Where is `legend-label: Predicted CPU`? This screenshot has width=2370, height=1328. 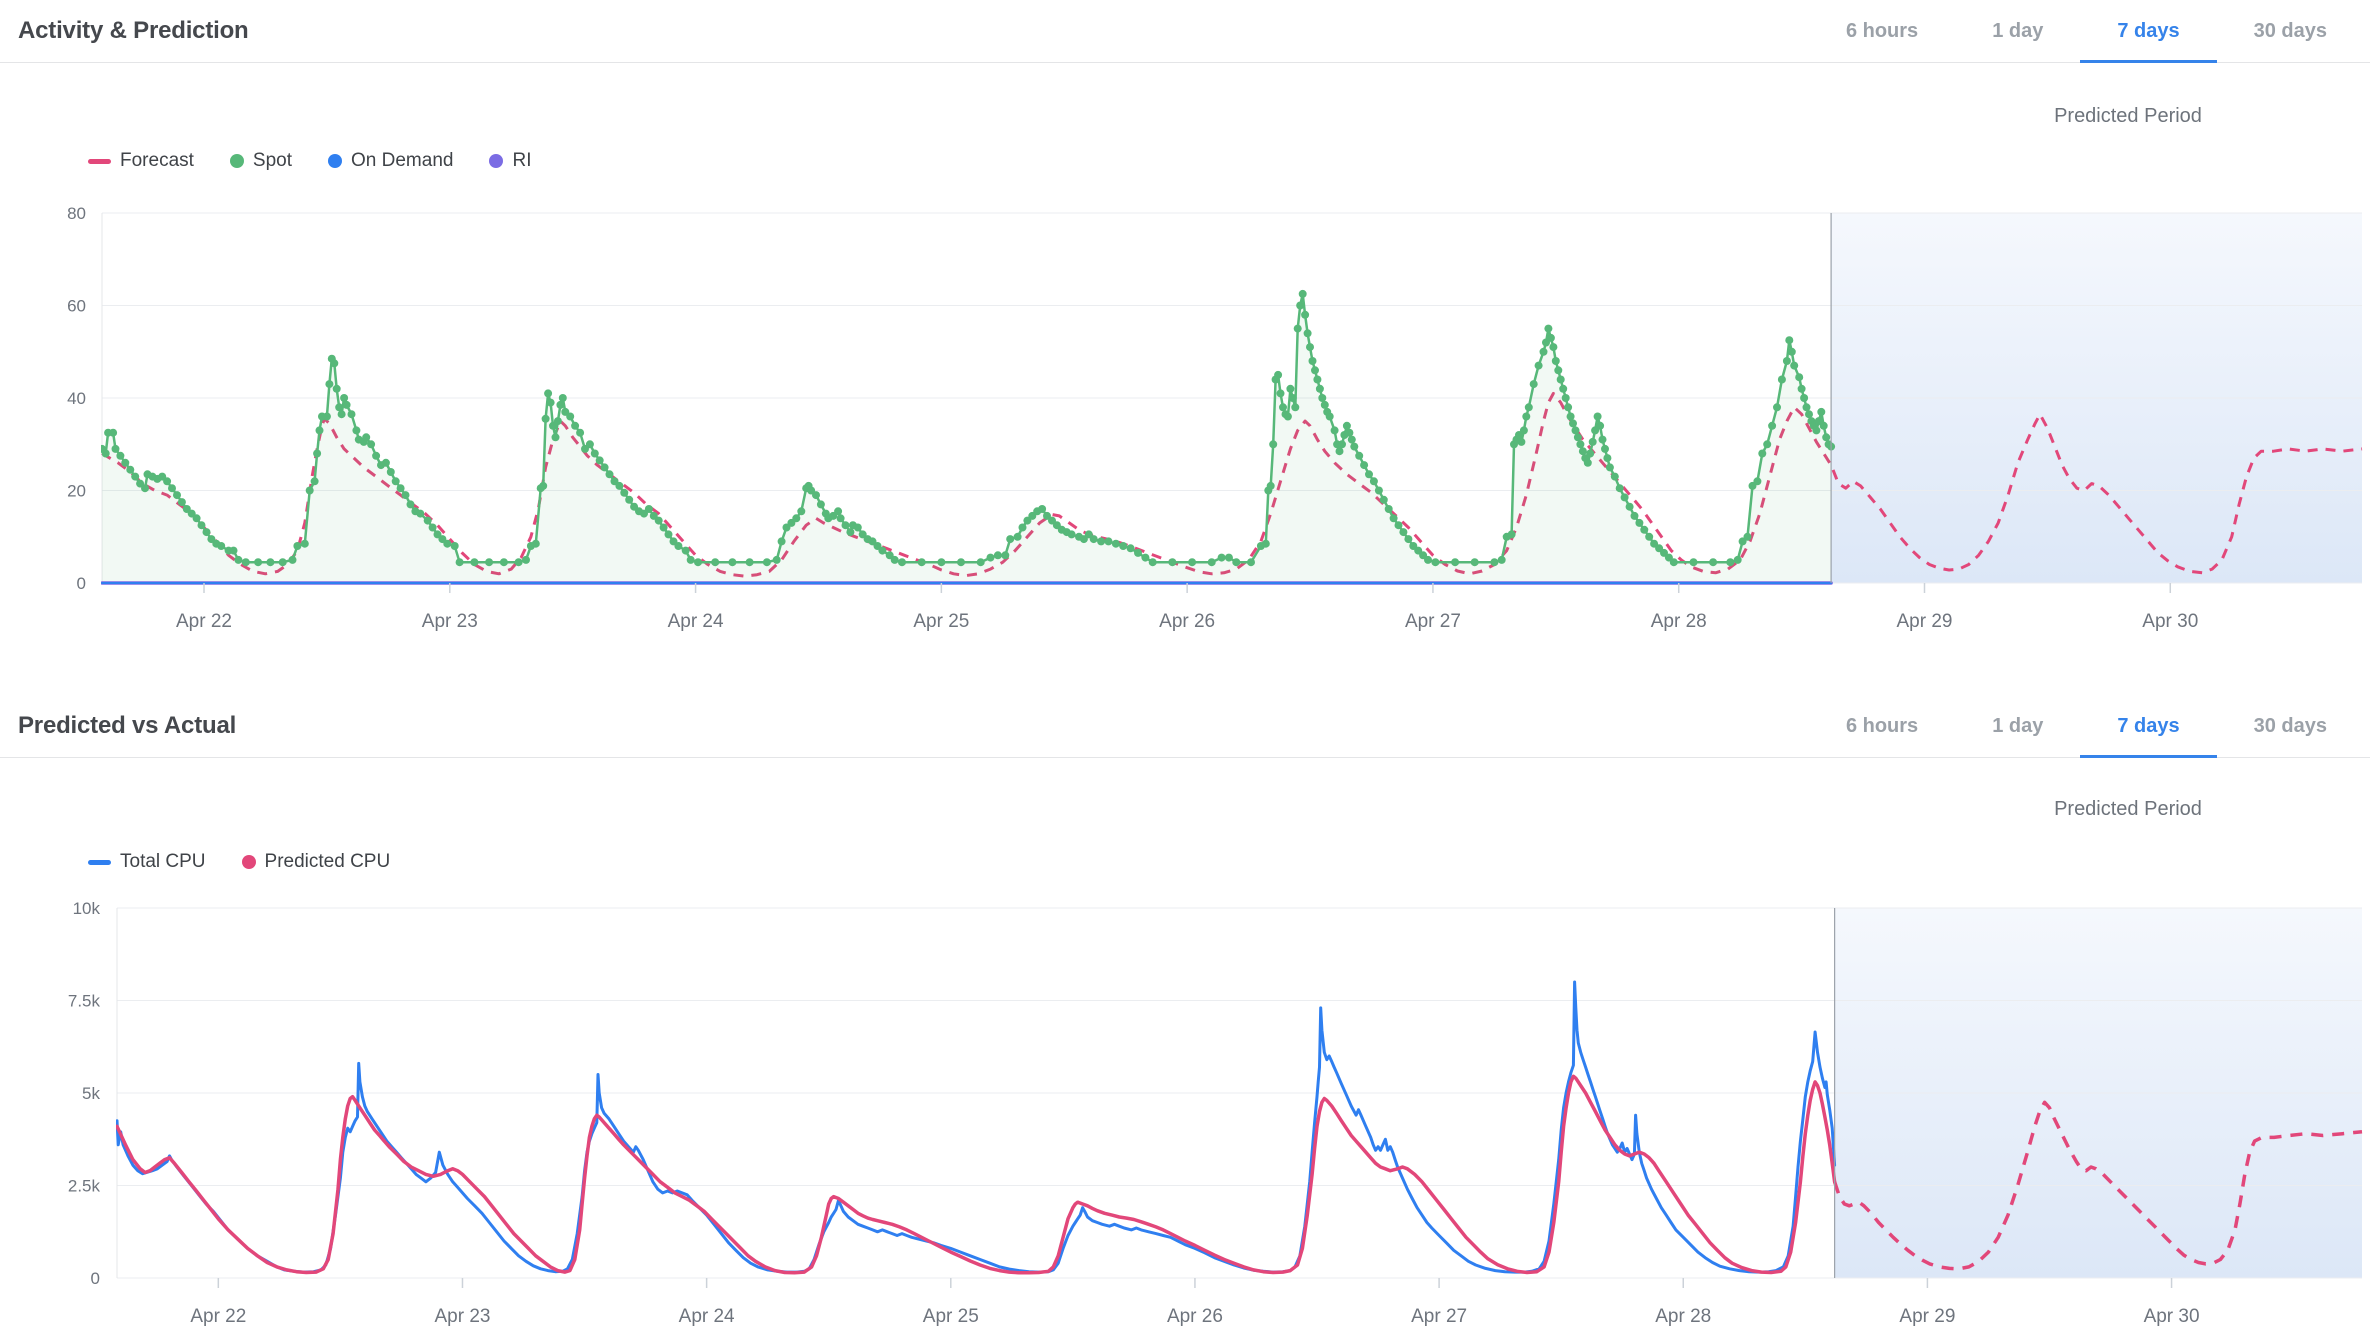
legend-label: Predicted CPU is located at coordinates (327, 861).